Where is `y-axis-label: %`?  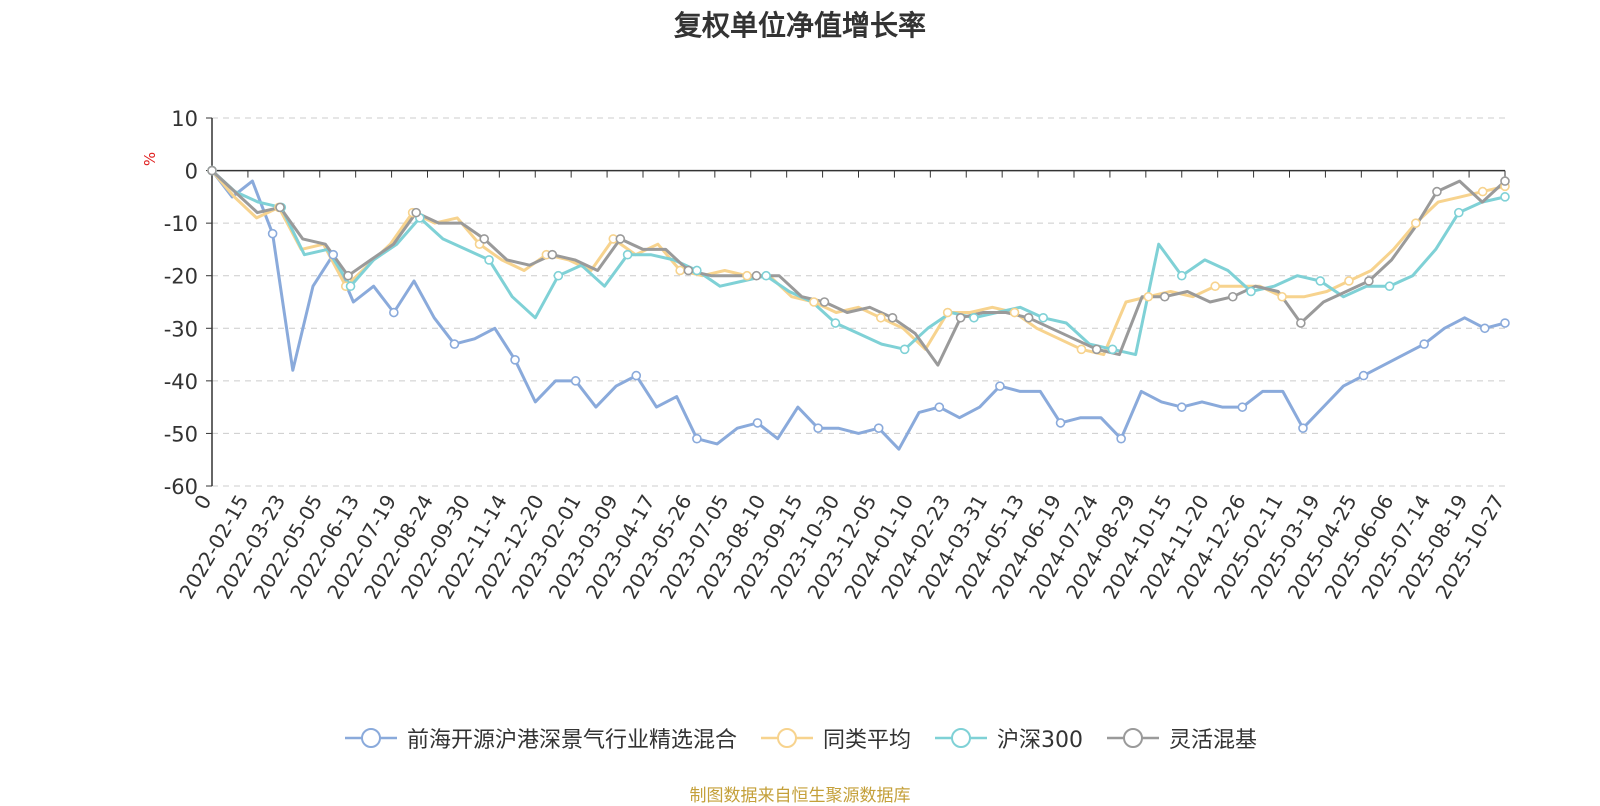
y-axis-label: % is located at coordinates (150, 159).